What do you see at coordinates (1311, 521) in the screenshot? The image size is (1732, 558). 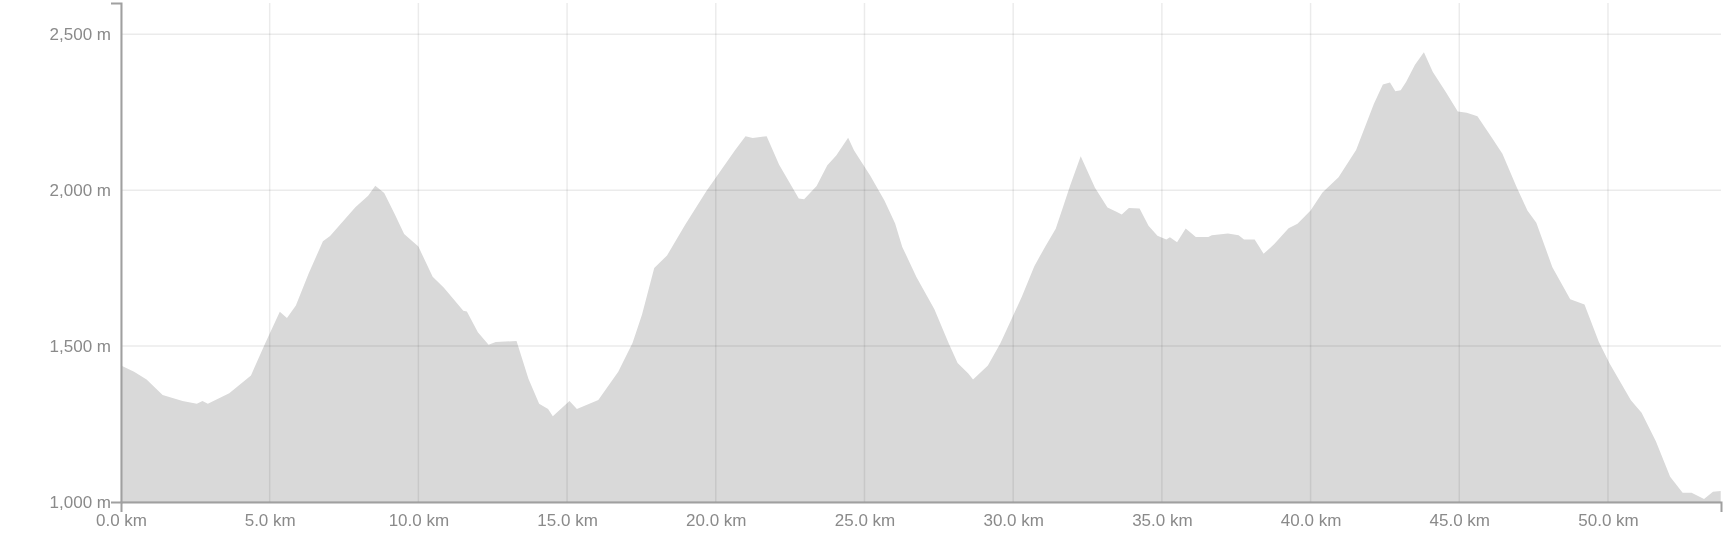 I see `x-tick-label: 40.0 km` at bounding box center [1311, 521].